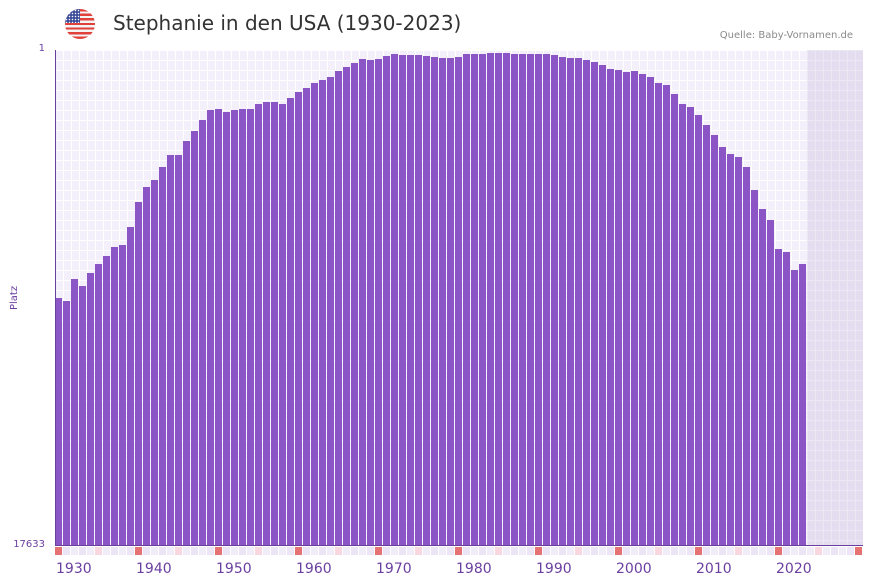  I want to click on bar-1935, so click(98, 404).